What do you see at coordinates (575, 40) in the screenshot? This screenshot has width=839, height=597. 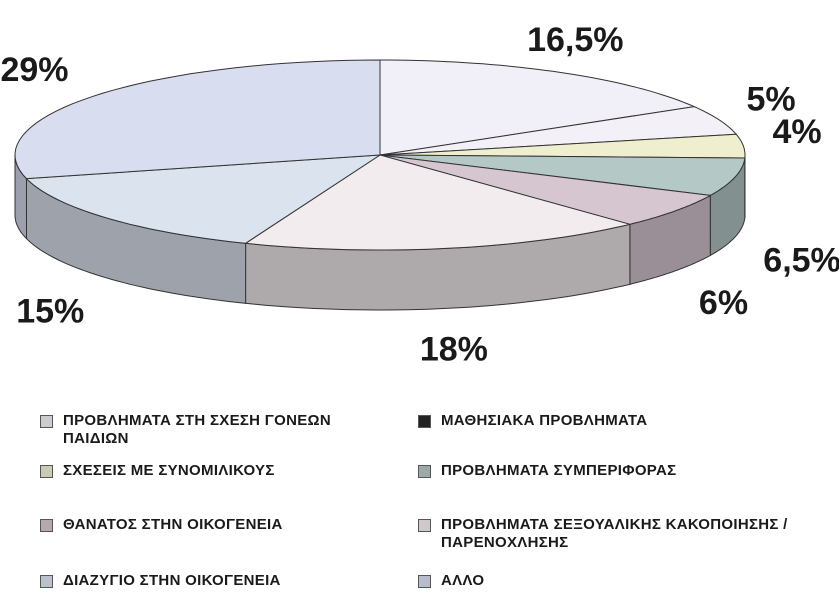 I see `percent-label: 16,5%` at bounding box center [575, 40].